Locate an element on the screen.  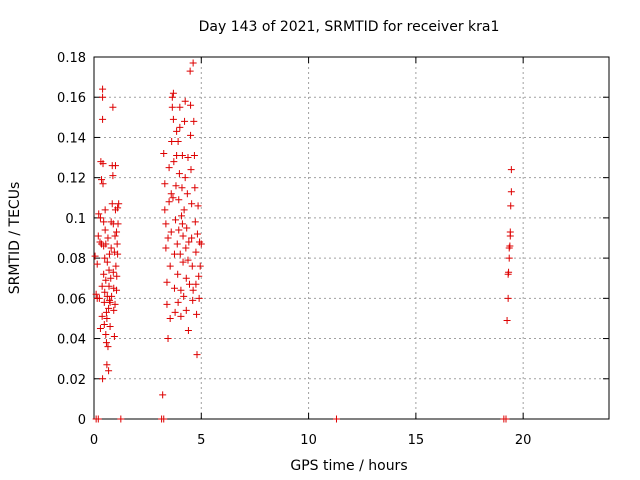
y-tick-label: 0.16 is located at coordinates (71, 98).